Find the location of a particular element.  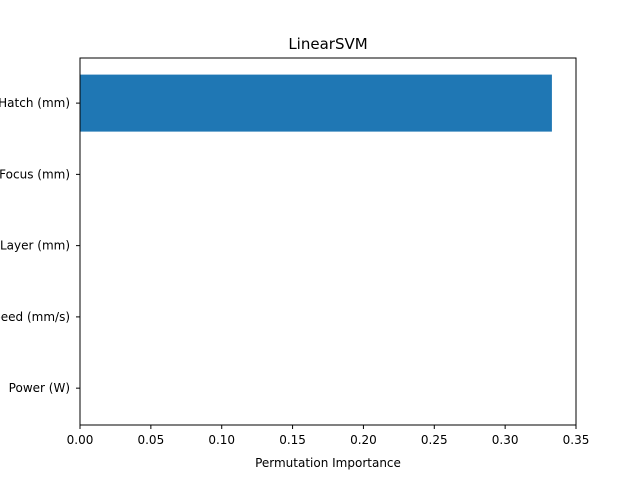

x-tick-label: 0.10 is located at coordinates (221, 440).